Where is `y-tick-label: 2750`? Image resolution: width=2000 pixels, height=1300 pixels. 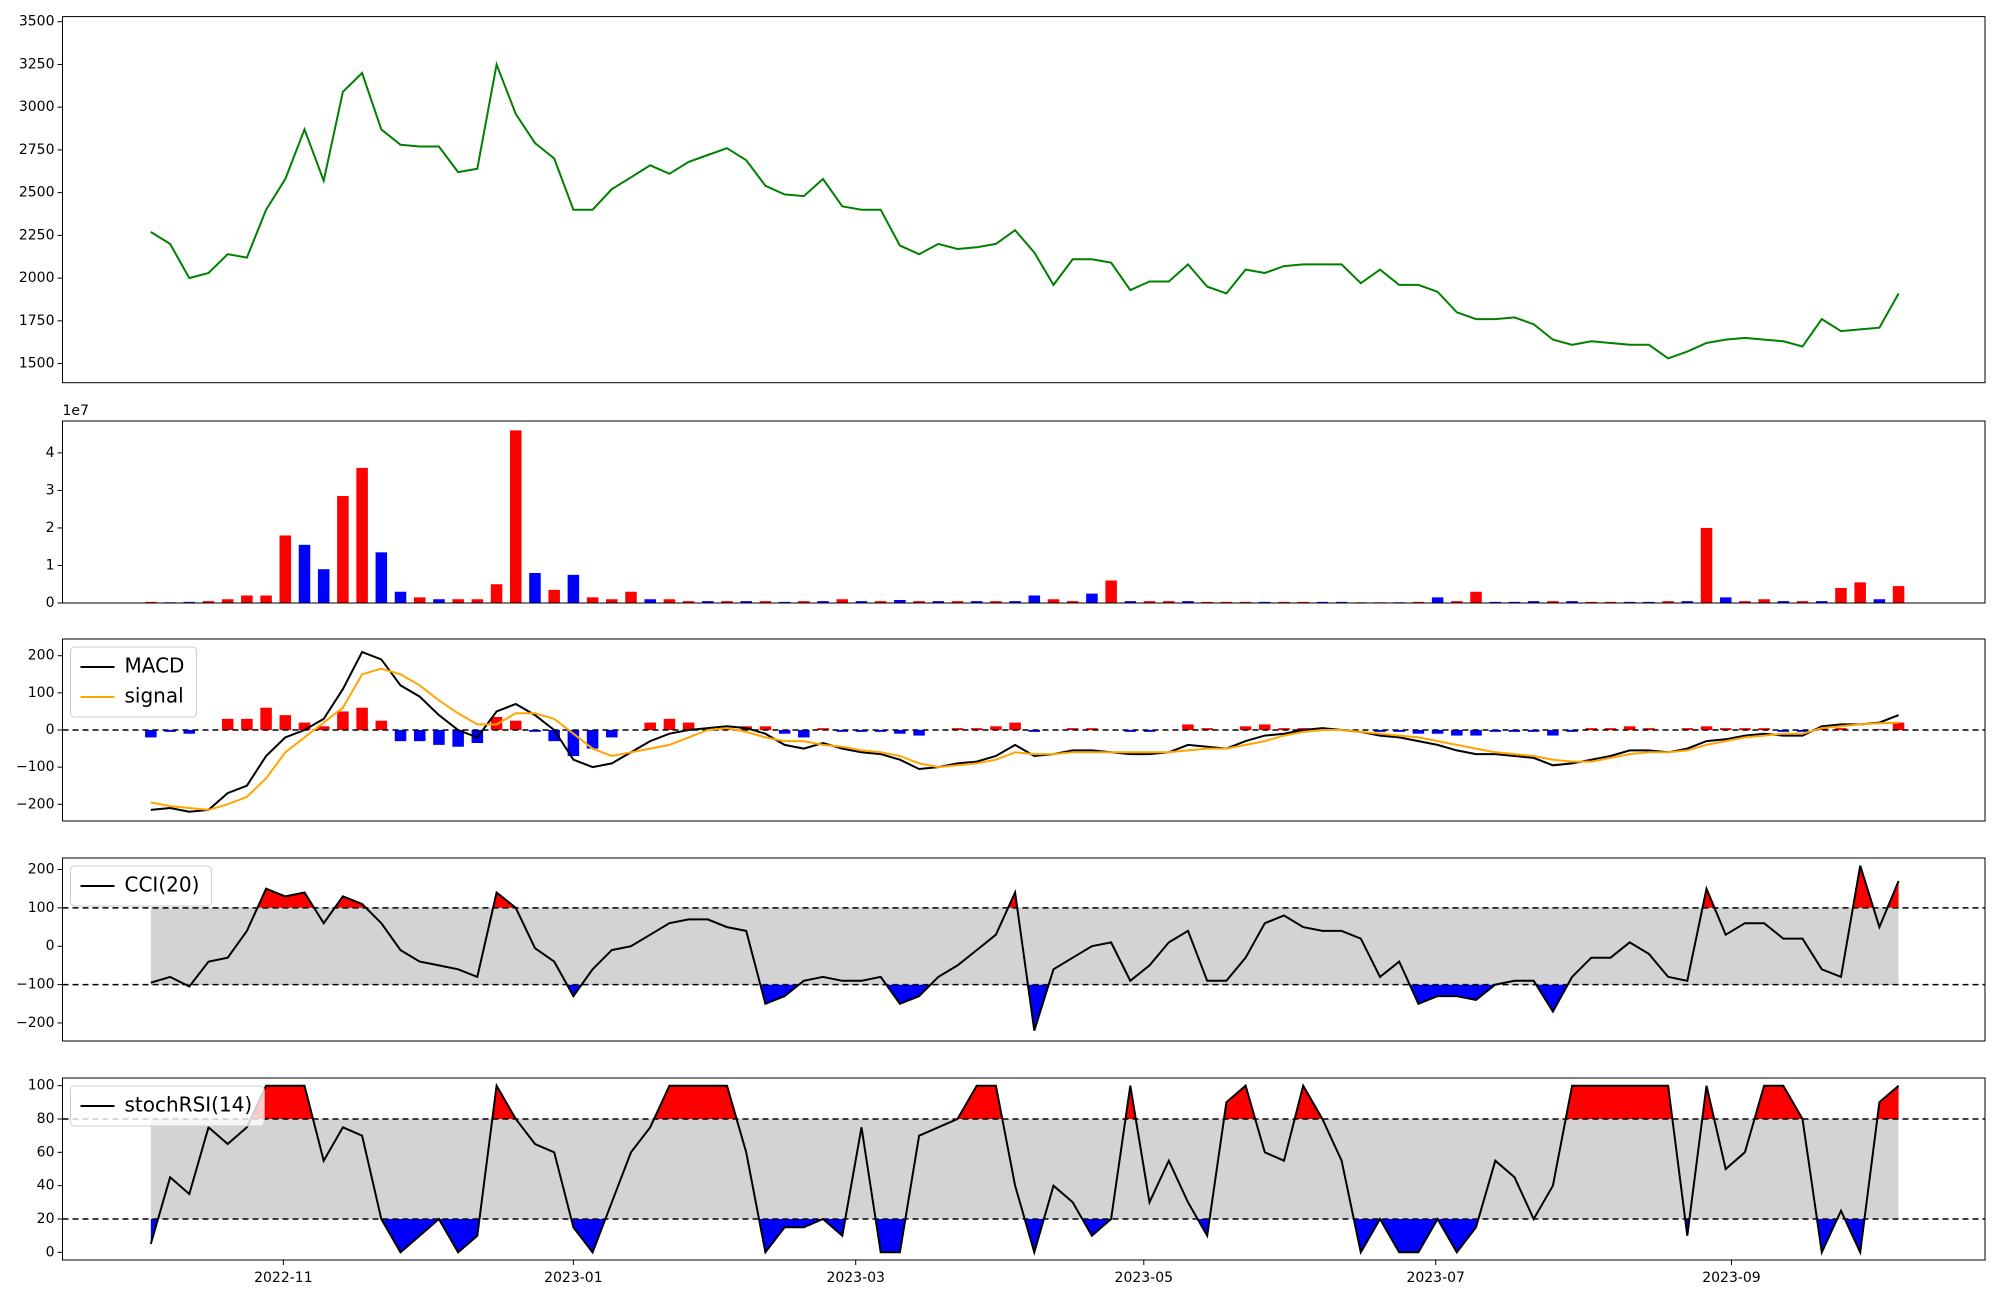 y-tick-label: 2750 is located at coordinates (37, 150).